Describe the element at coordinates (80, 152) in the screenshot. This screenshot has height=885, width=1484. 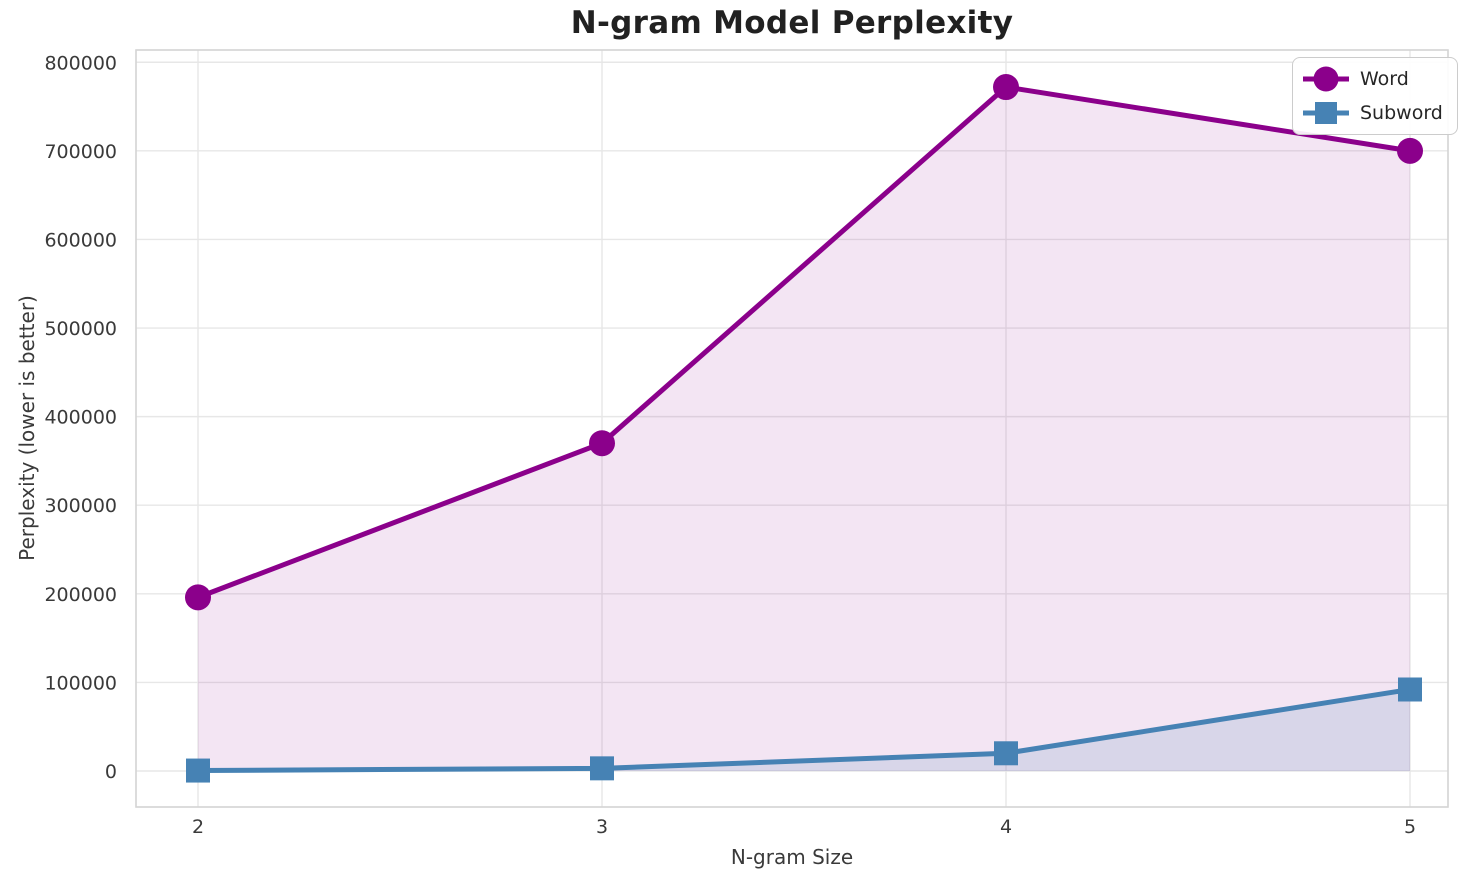
I see `y-tick-label: 700000` at that location.